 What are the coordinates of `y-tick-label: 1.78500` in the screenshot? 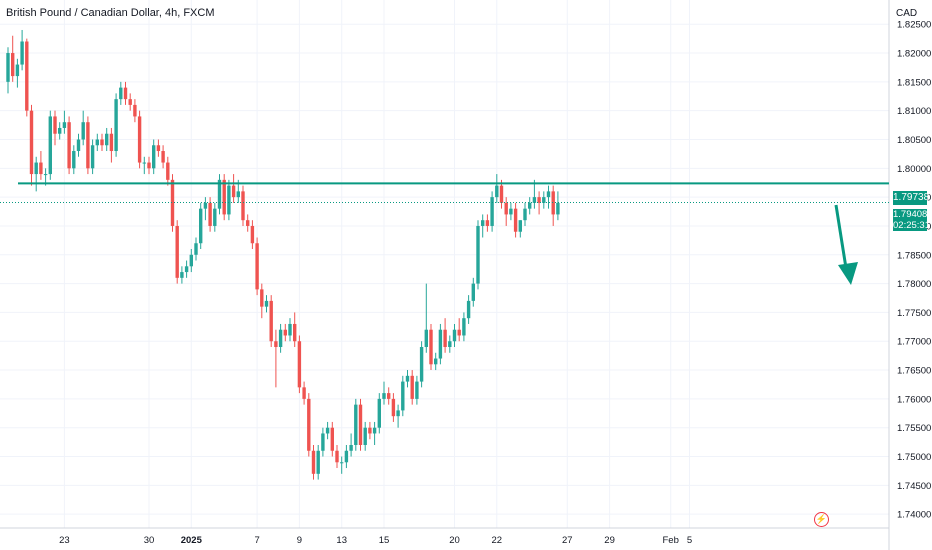 It's located at (914, 255).